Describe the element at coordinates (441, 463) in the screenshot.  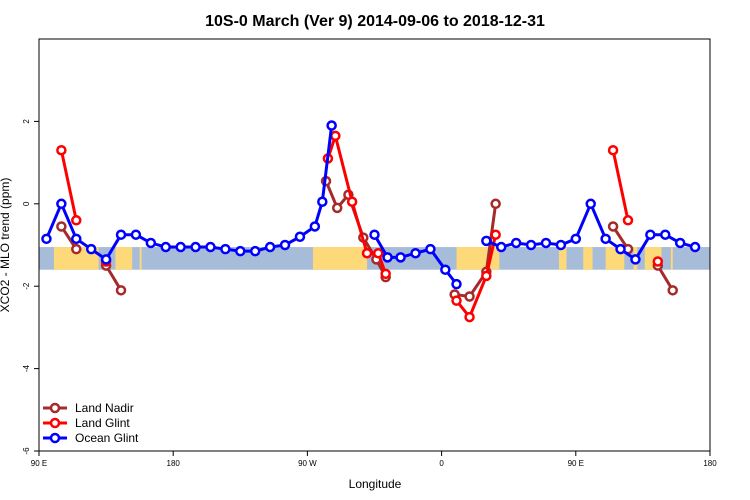
I see `x-tick-label: 0` at that location.